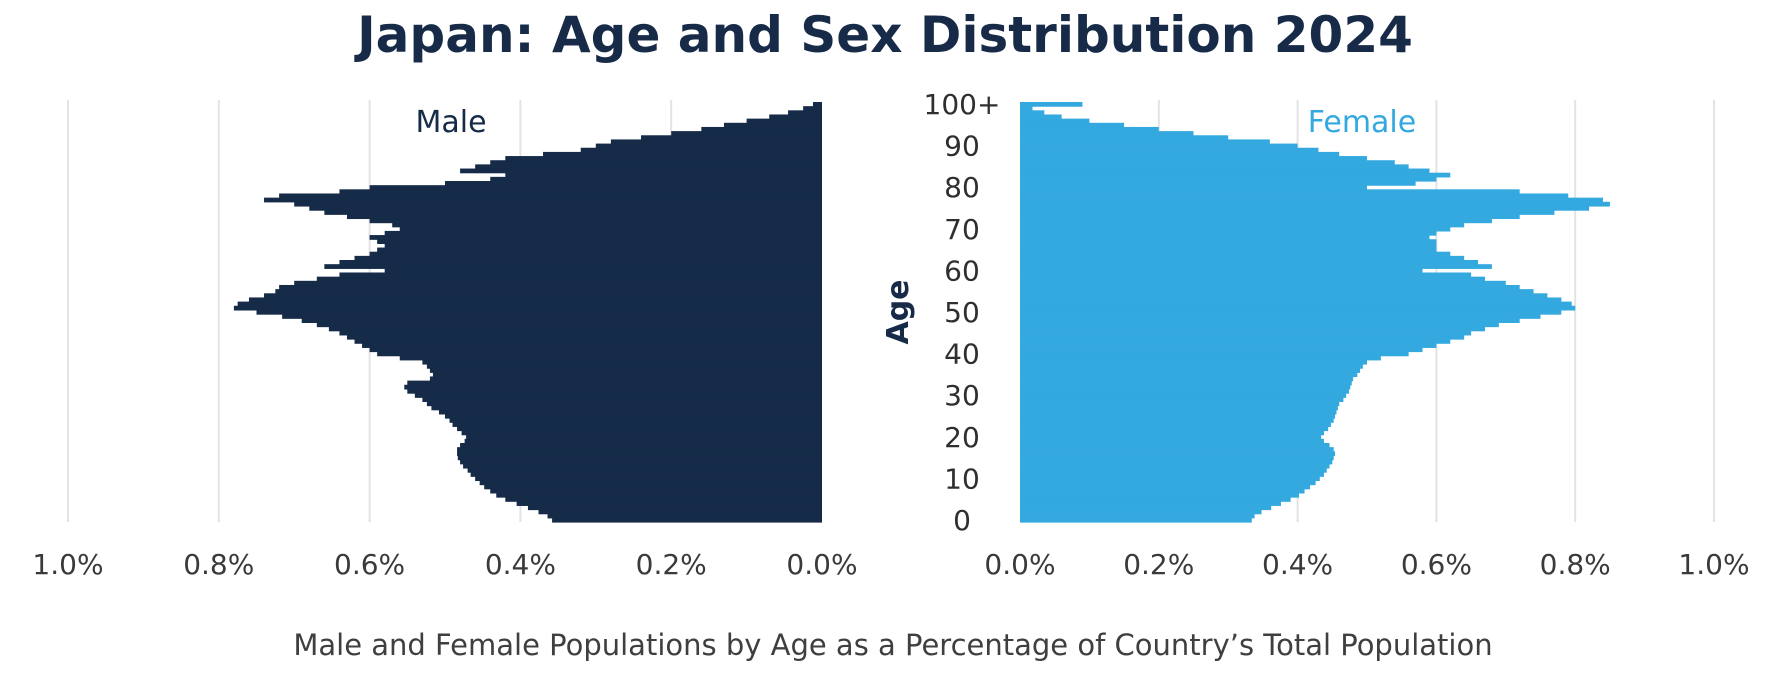 This screenshot has width=1770, height=678. Describe the element at coordinates (671, 564) in the screenshot. I see `male-x-tick-label: 0.2%` at that location.